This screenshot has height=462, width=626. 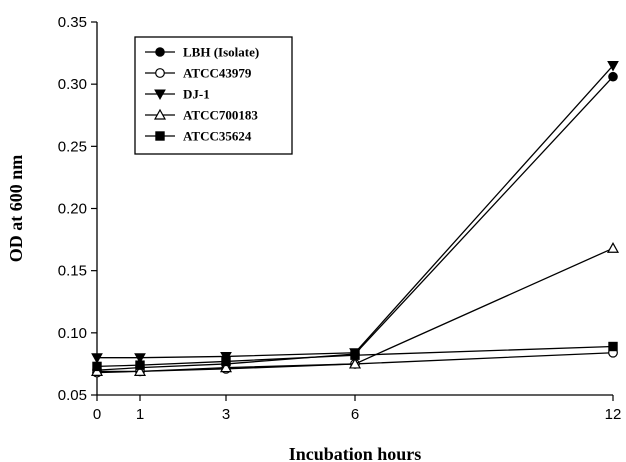 What do you see at coordinates (355, 453) in the screenshot?
I see `x-axis-title: Incubation hours` at bounding box center [355, 453].